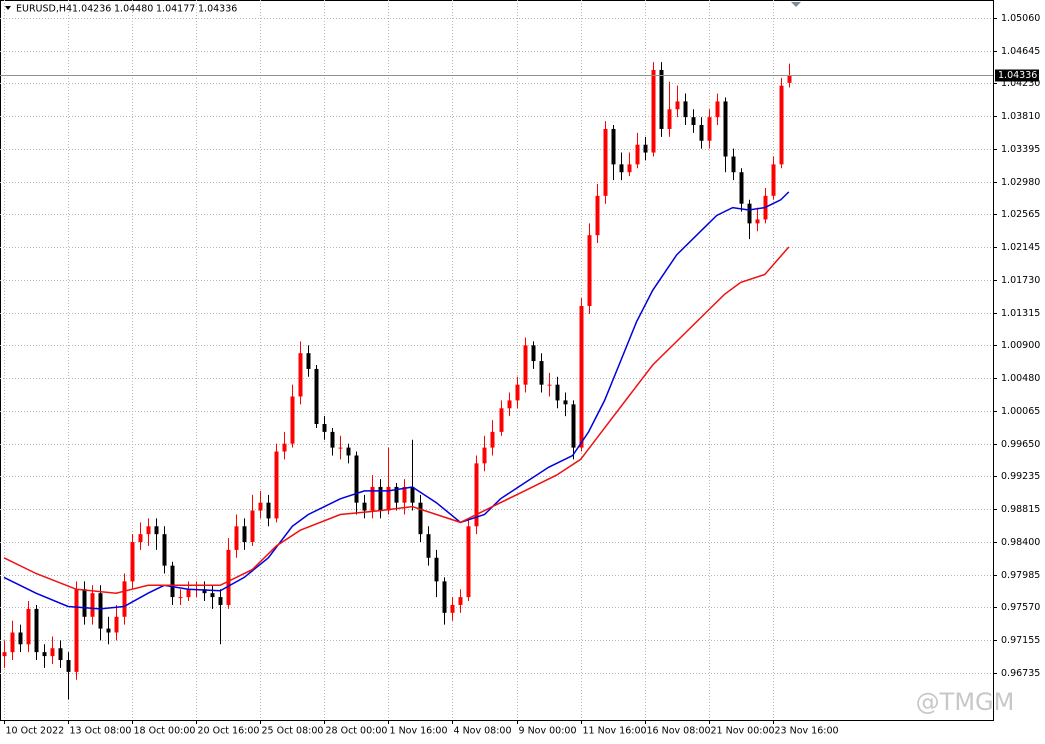 This screenshot has width=1045, height=744. I want to click on current-price-label: 1.04336, so click(1017, 75).